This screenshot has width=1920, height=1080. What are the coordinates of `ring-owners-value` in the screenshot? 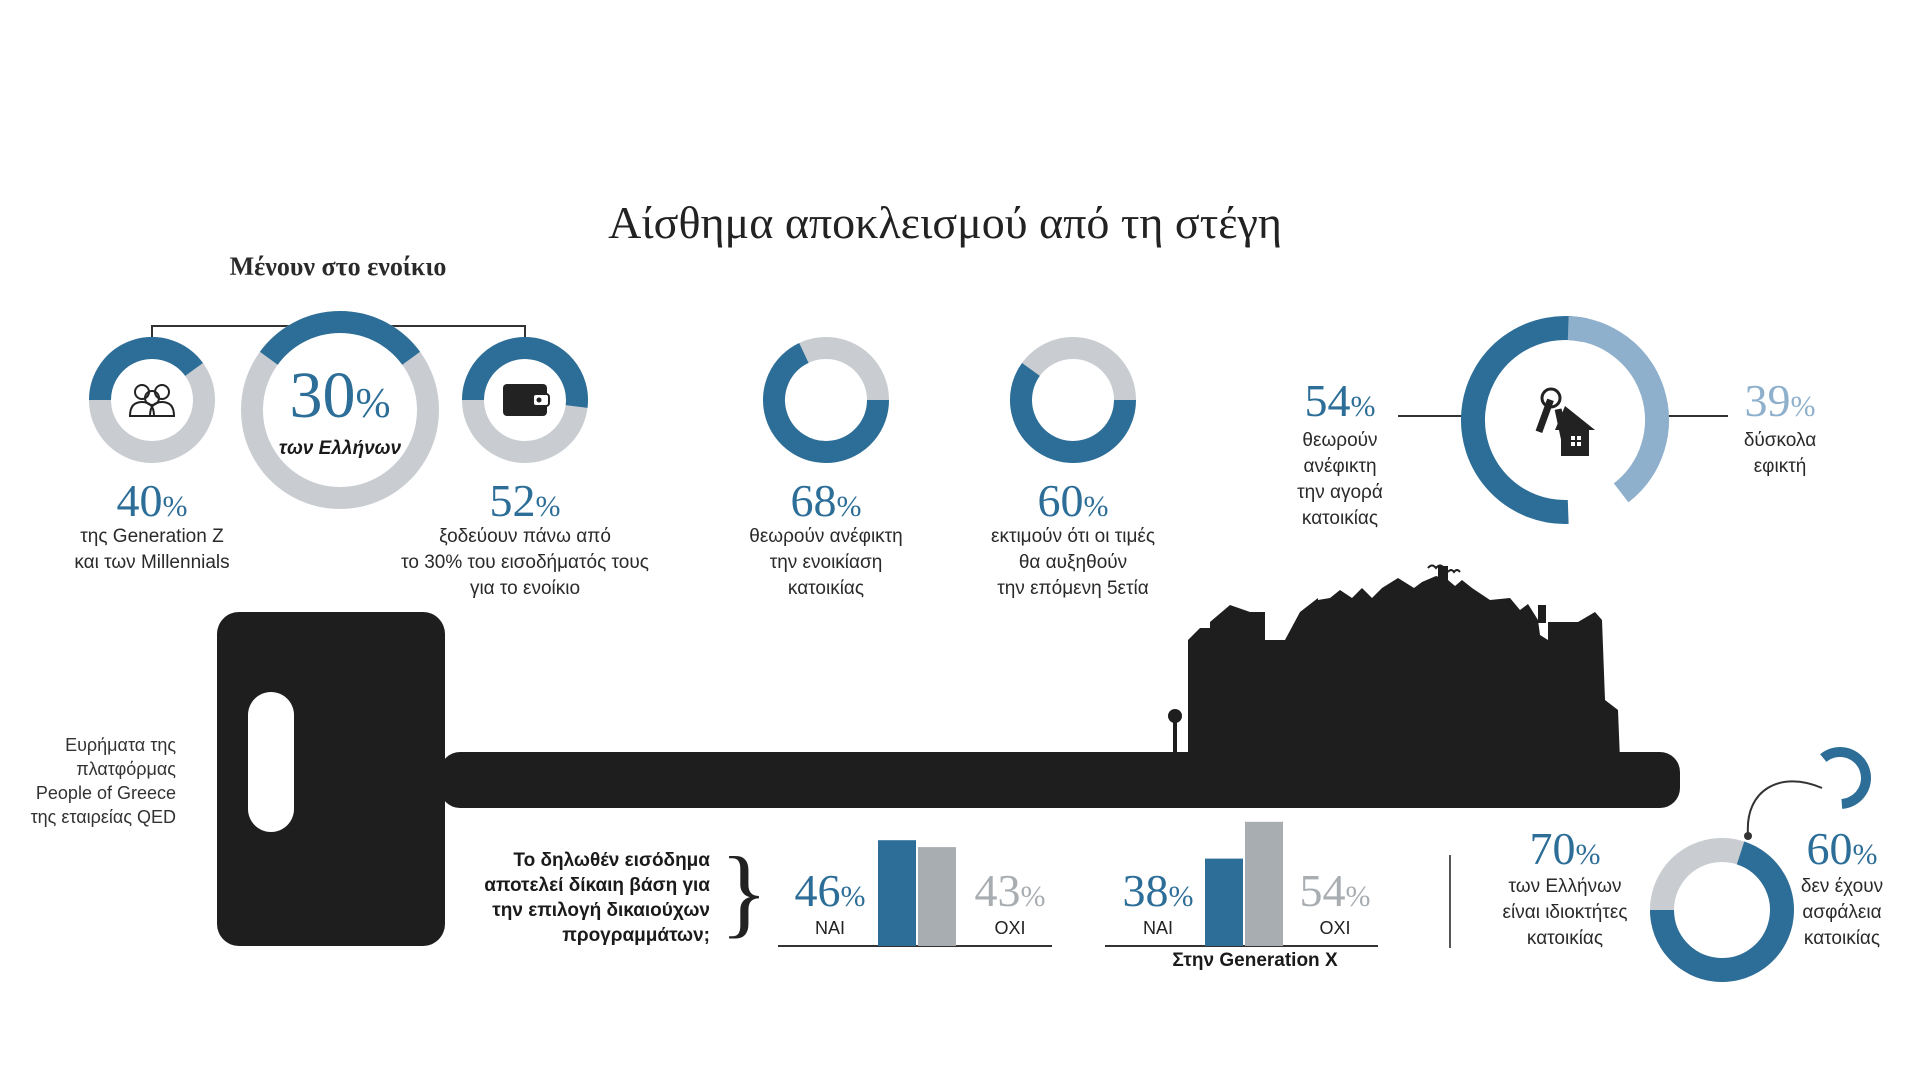 It's located at (1722, 911).